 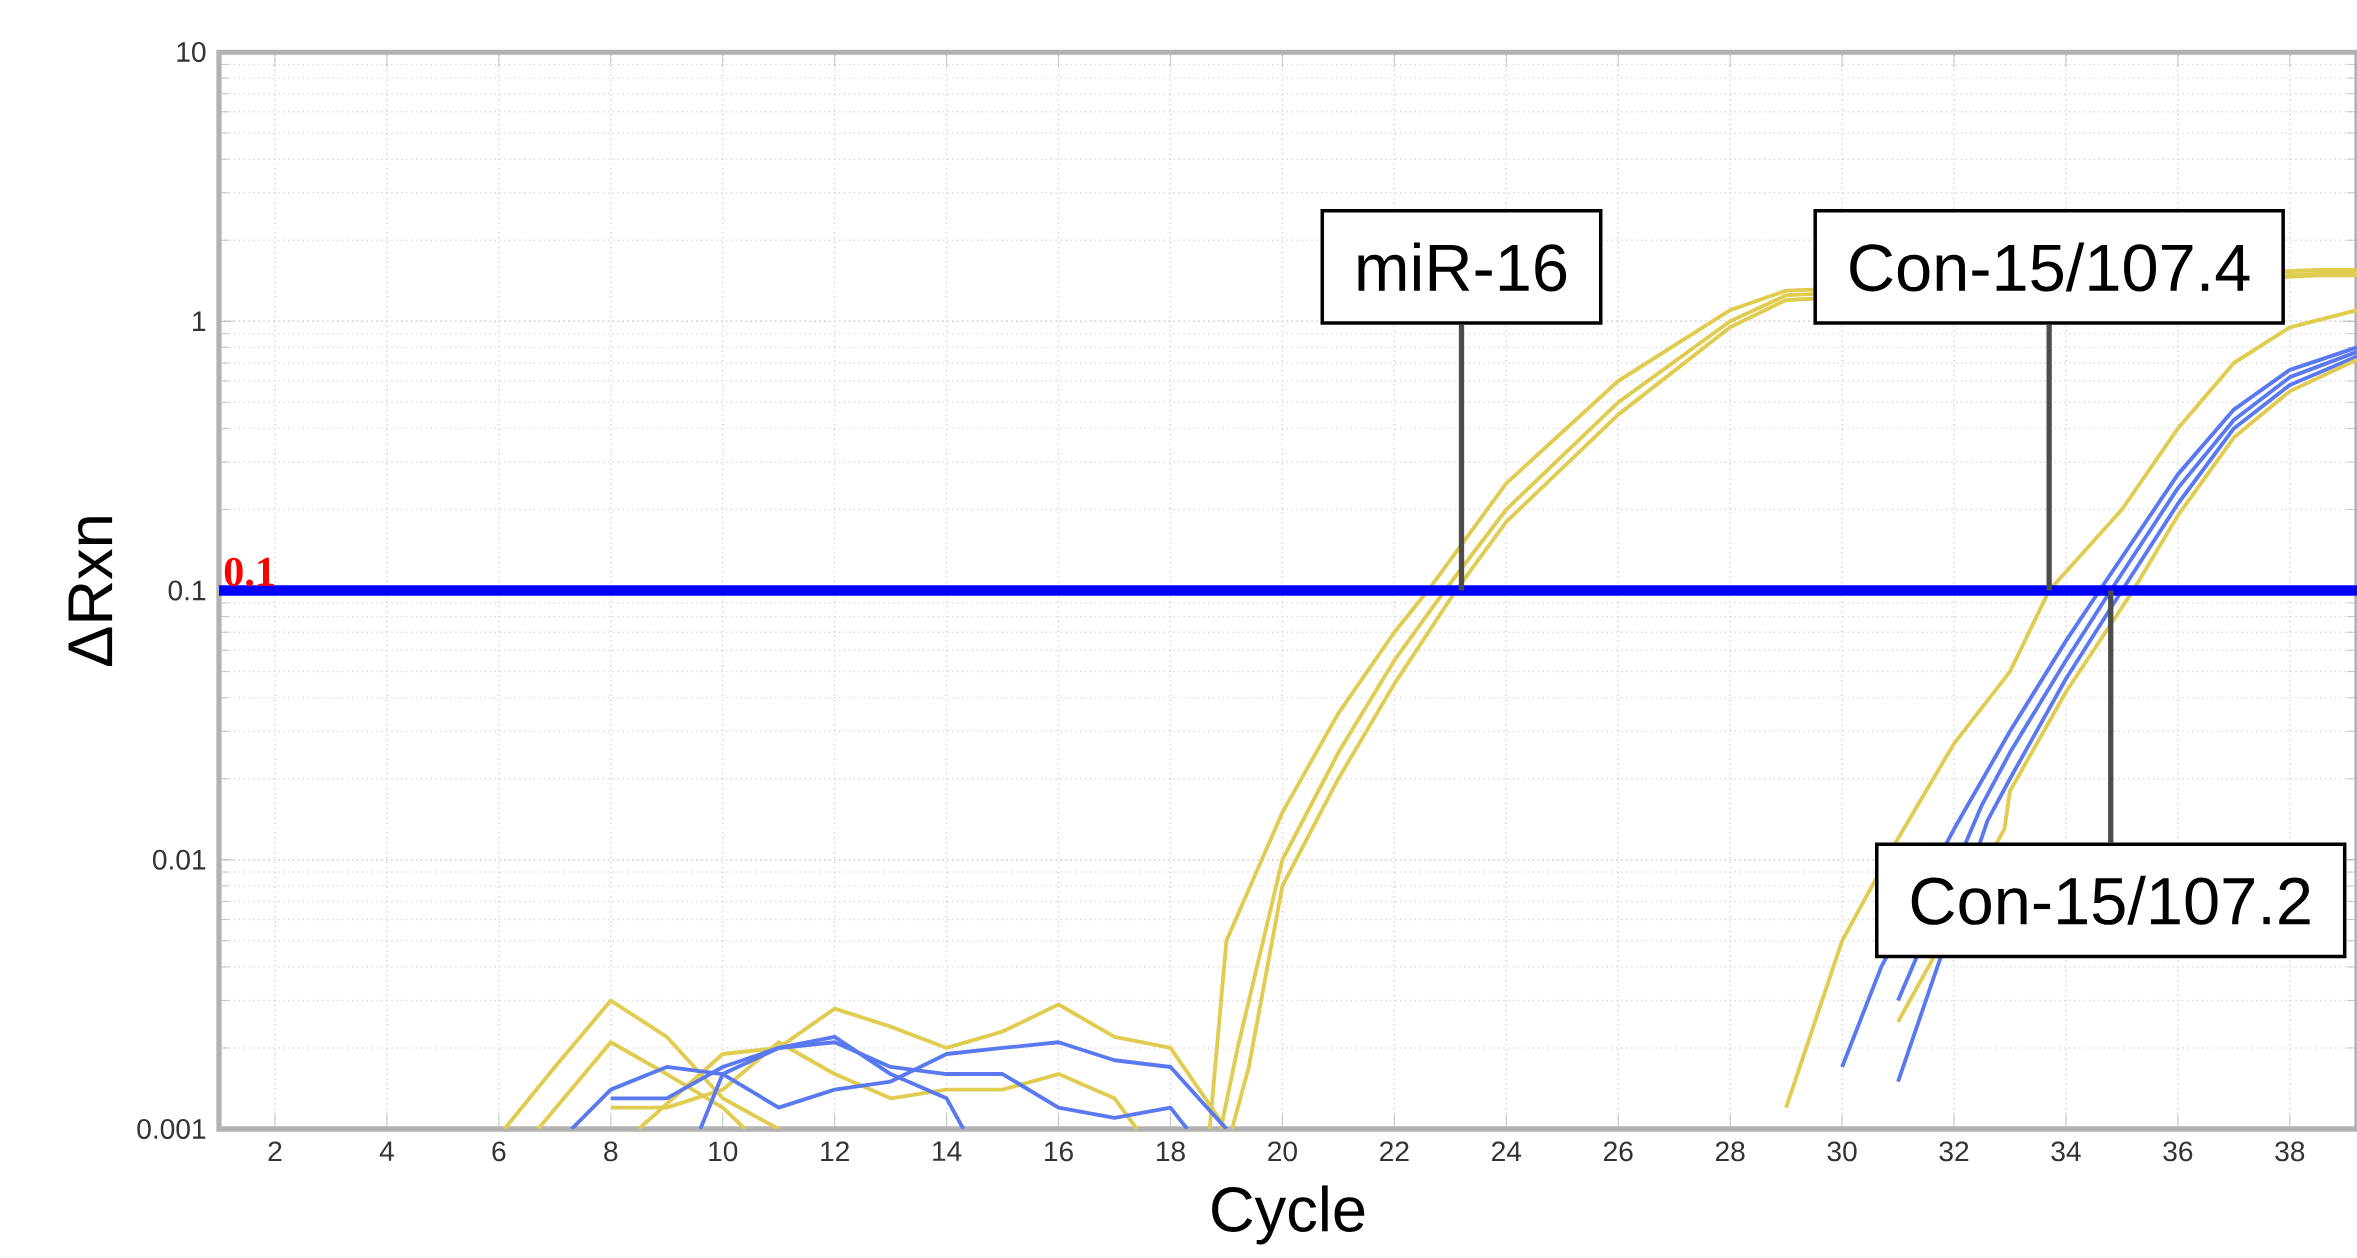 I want to click on annotation: Con-15/107.4, so click(x=2050, y=267).